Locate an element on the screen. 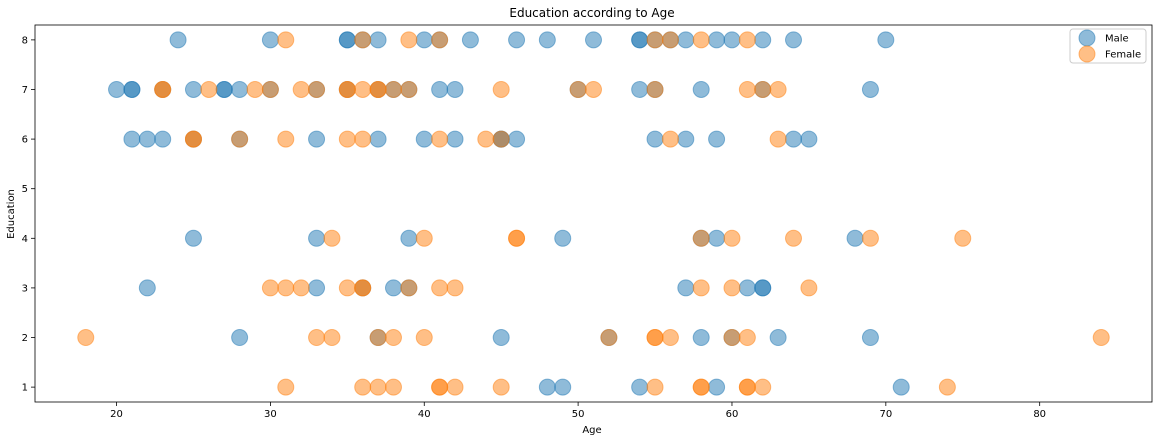  x-tick-label: 70 is located at coordinates (885, 414).